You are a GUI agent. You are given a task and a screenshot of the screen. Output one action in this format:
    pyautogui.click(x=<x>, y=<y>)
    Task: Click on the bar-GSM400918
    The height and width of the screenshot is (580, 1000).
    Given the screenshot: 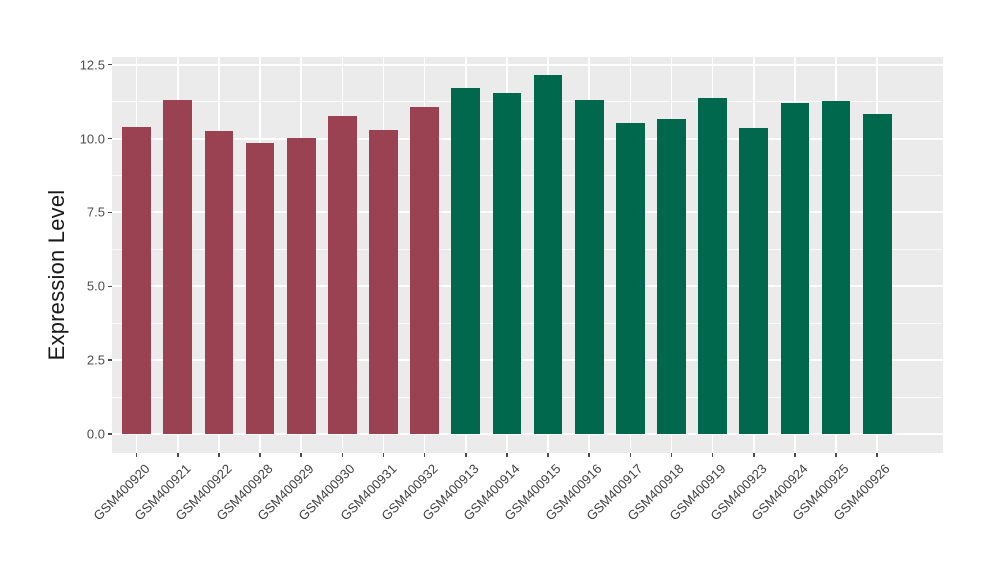 What is the action you would take?
    pyautogui.click(x=671, y=276)
    